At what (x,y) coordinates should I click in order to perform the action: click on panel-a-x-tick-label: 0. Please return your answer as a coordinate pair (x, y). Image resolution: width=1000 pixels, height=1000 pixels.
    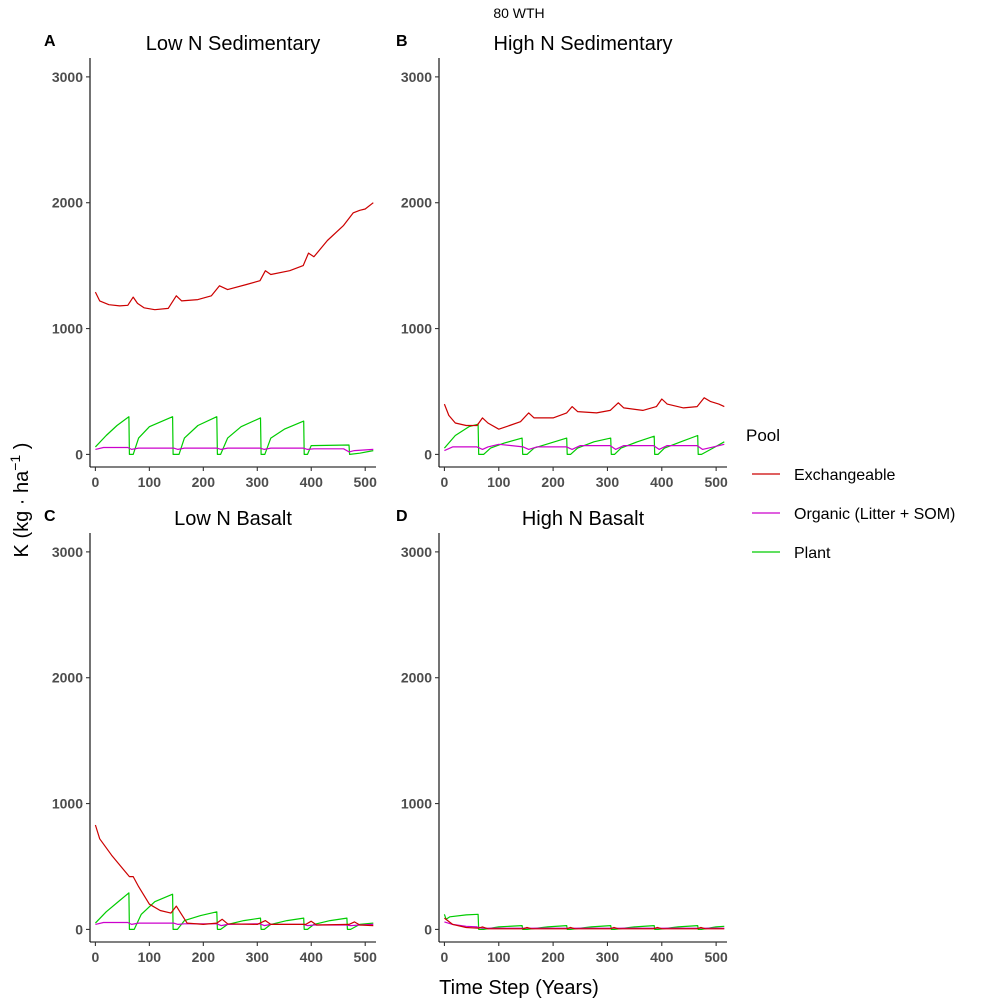
    Looking at the image, I should click on (95, 482).